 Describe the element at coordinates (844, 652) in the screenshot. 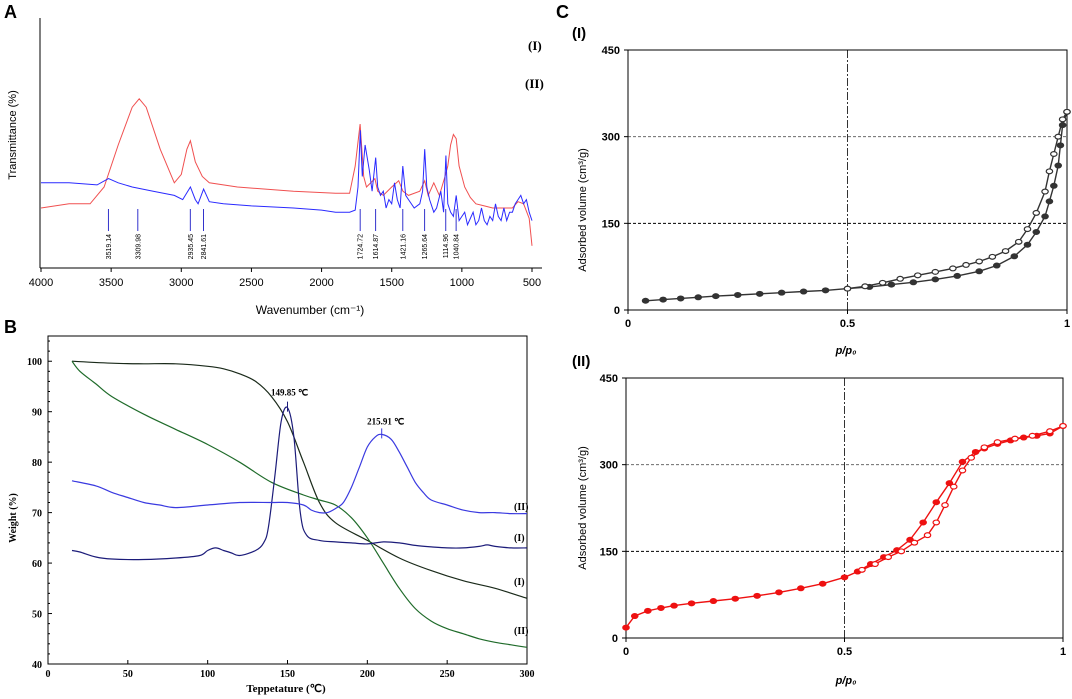

I see `isotherm-x-tick-label: 0.5` at that location.